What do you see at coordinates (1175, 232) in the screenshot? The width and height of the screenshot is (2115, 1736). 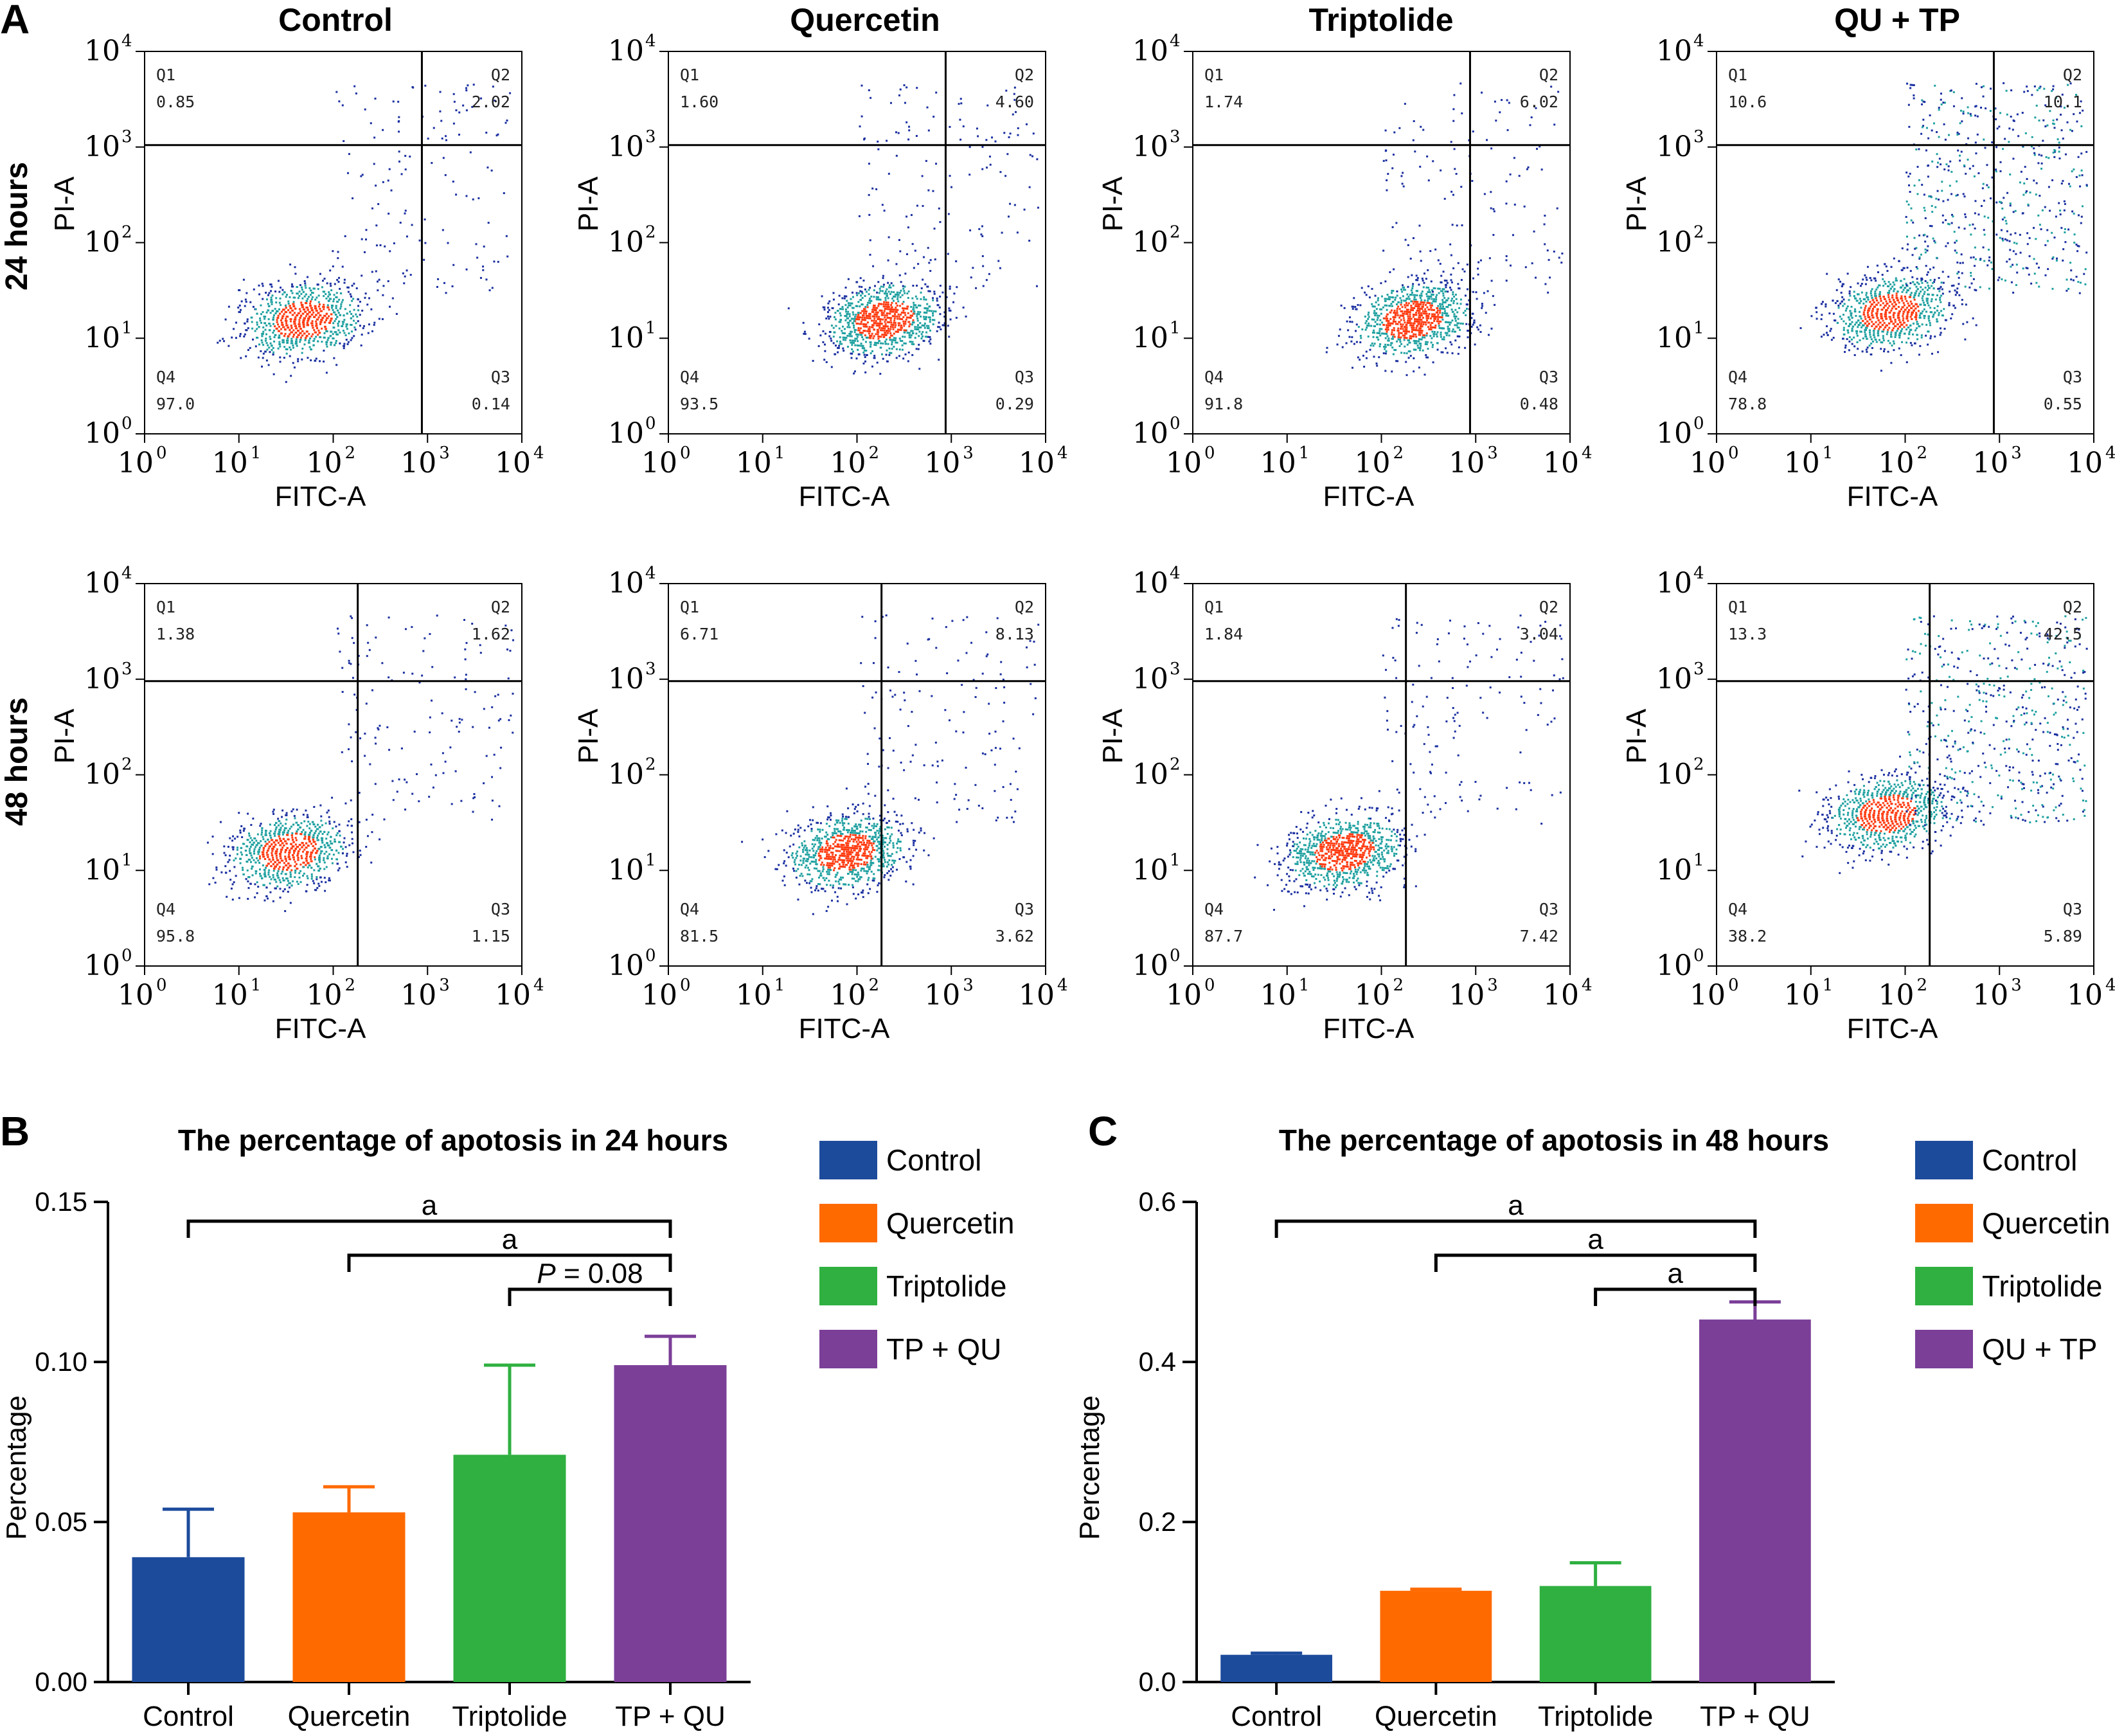 I see `y-tick-exponent: 2` at bounding box center [1175, 232].